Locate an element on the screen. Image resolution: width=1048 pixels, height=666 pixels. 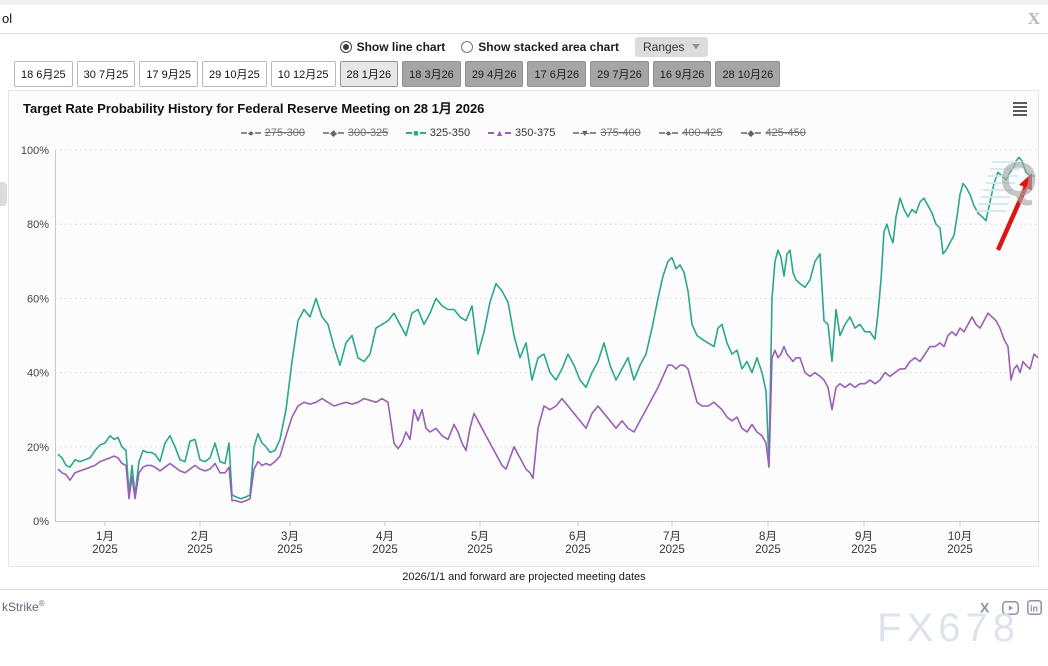
legend-item-325-350: ■ 325-350 is located at coordinates (438, 133).